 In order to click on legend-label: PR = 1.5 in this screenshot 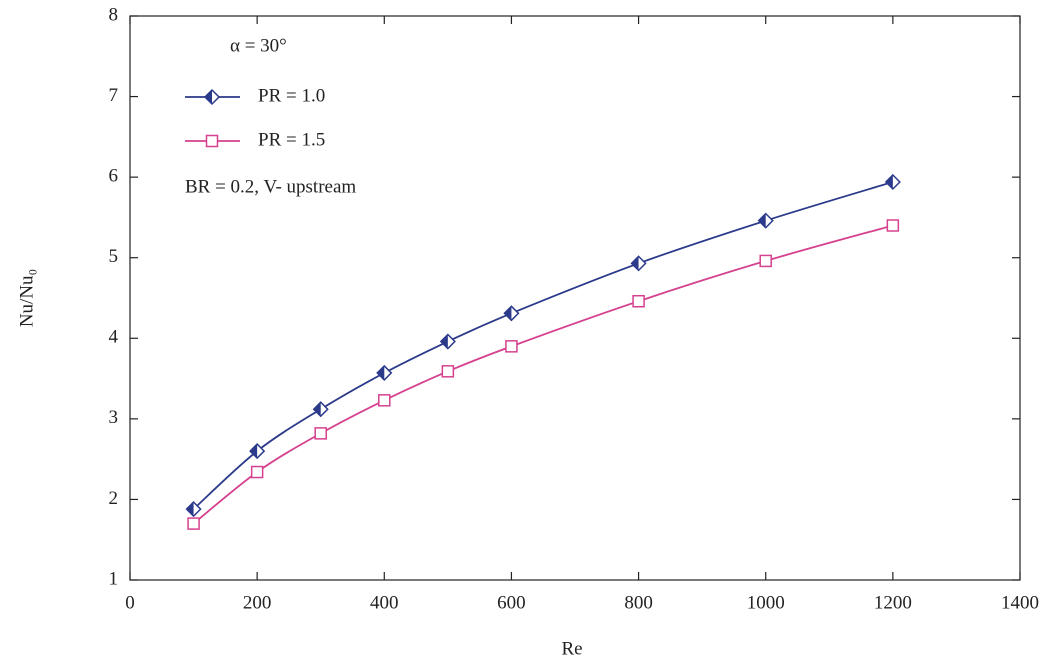, I will do `click(291, 139)`.